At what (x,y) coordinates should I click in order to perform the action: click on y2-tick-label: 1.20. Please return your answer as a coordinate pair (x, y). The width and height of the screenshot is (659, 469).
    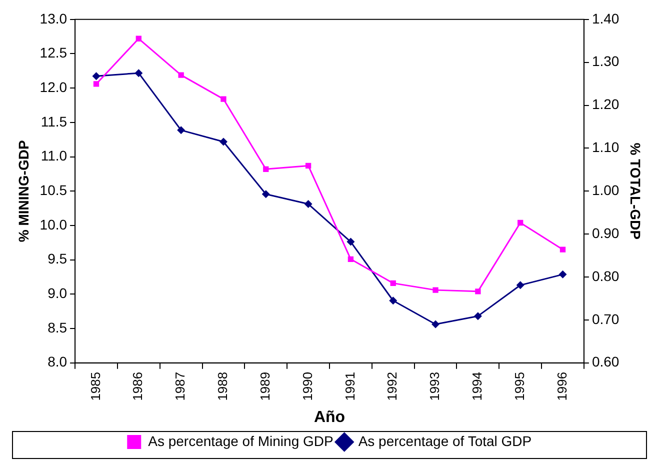
    Looking at the image, I should click on (606, 104).